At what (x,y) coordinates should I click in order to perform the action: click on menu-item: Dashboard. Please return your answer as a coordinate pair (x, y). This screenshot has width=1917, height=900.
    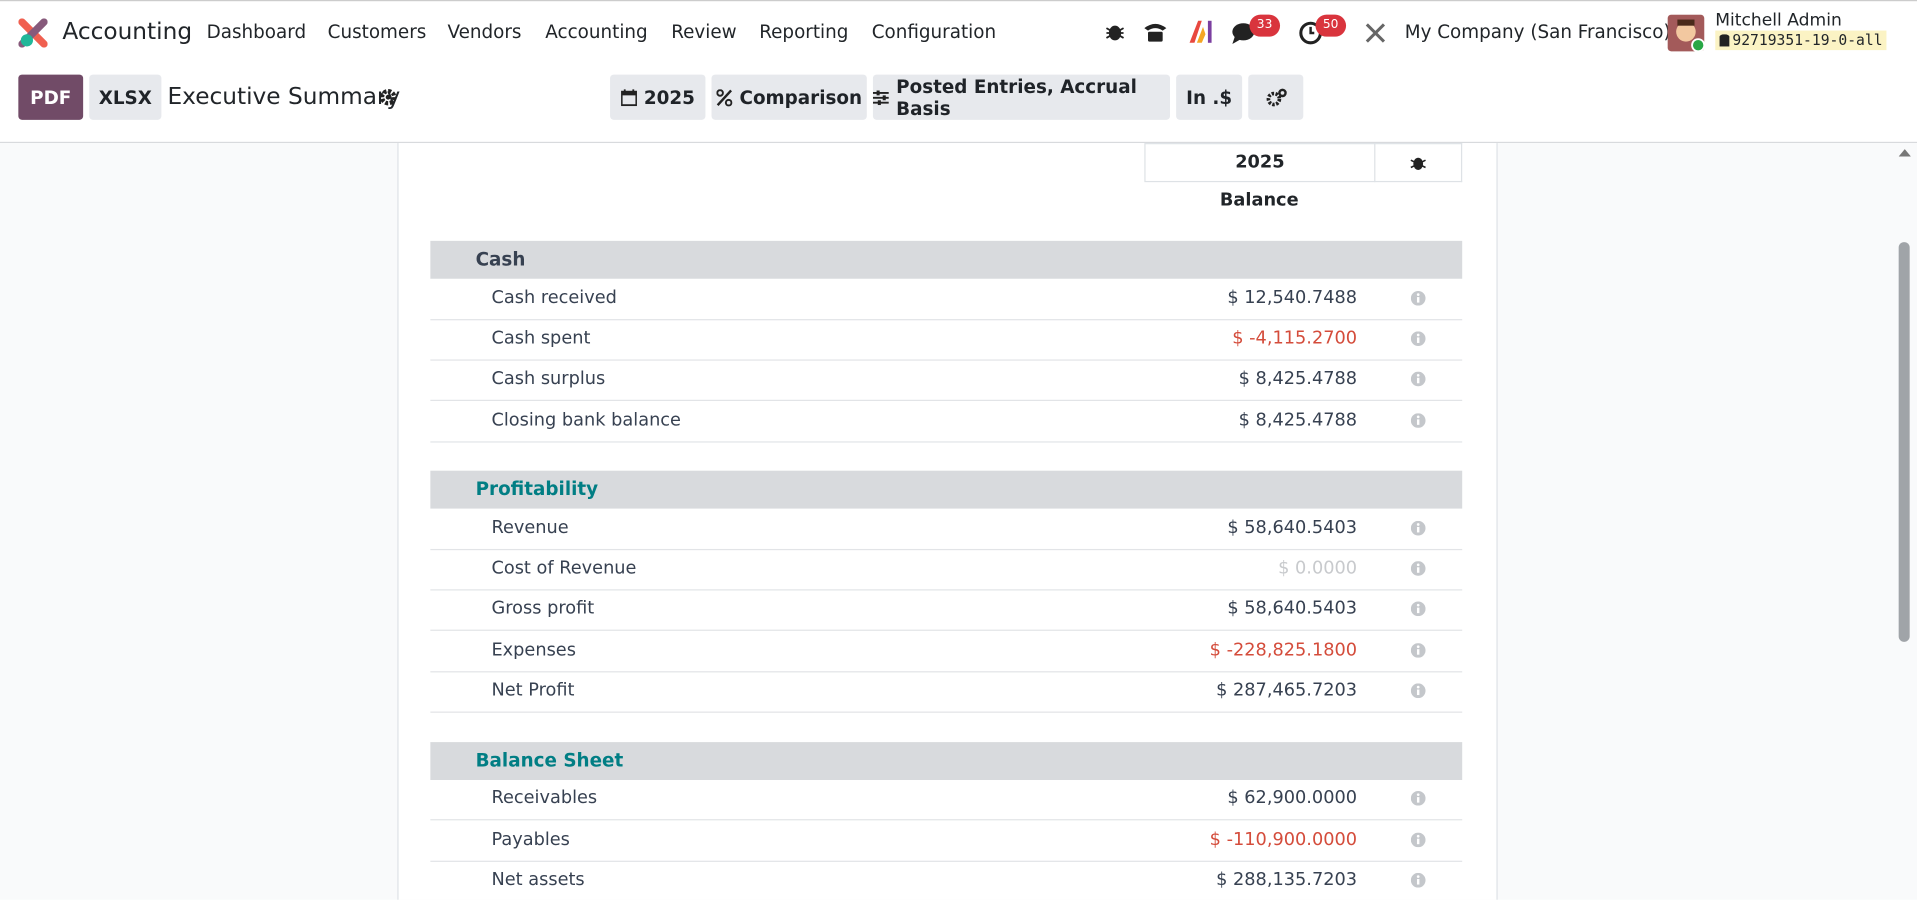
    Looking at the image, I should click on (256, 31).